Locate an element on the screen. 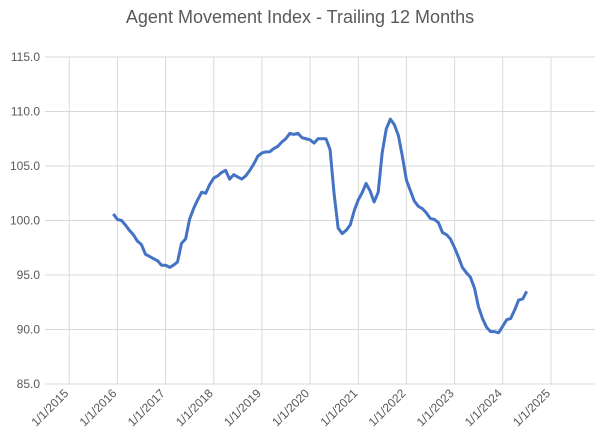 The image size is (600, 440). x-tick-label: 1/1/2022 is located at coordinates (387, 407).